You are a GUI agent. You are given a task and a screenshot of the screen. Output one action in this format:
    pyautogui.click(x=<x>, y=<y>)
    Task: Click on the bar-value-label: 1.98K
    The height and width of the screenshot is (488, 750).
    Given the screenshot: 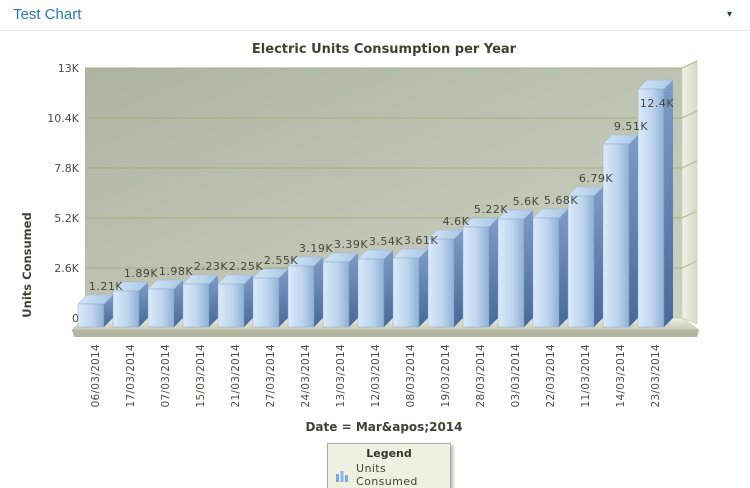 What is the action you would take?
    pyautogui.click(x=176, y=271)
    